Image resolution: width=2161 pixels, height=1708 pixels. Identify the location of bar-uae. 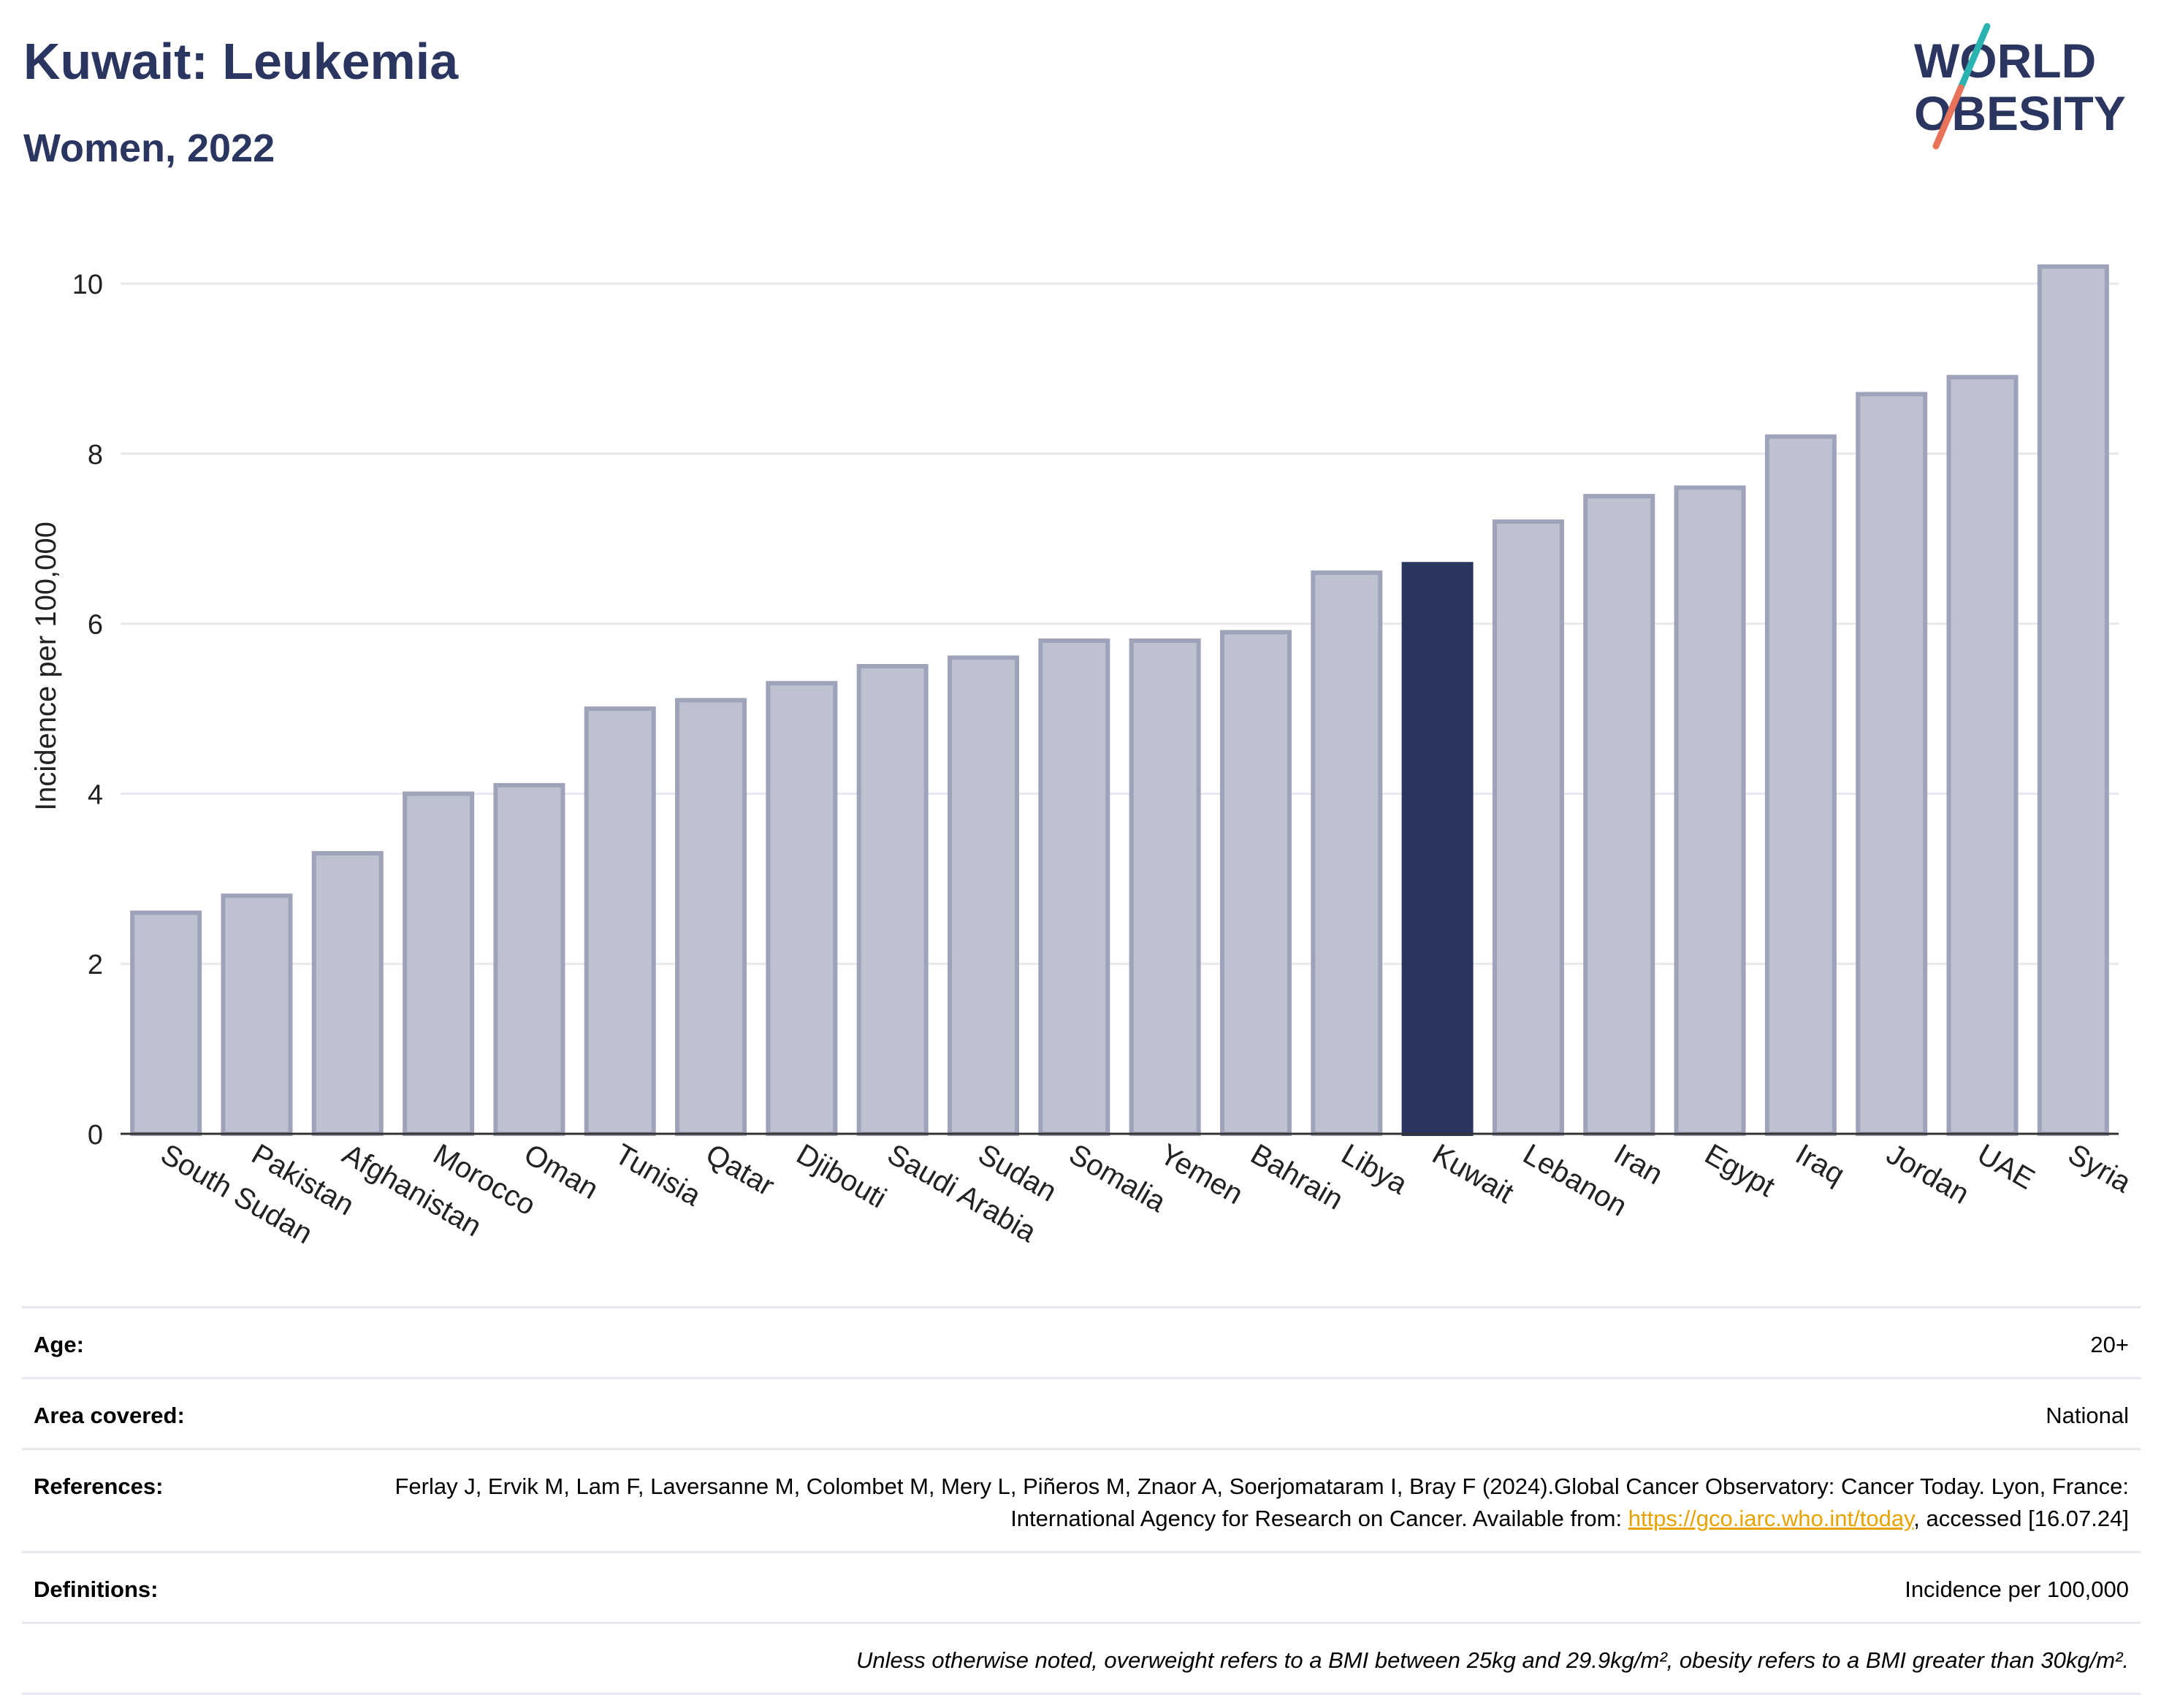
(1983, 756).